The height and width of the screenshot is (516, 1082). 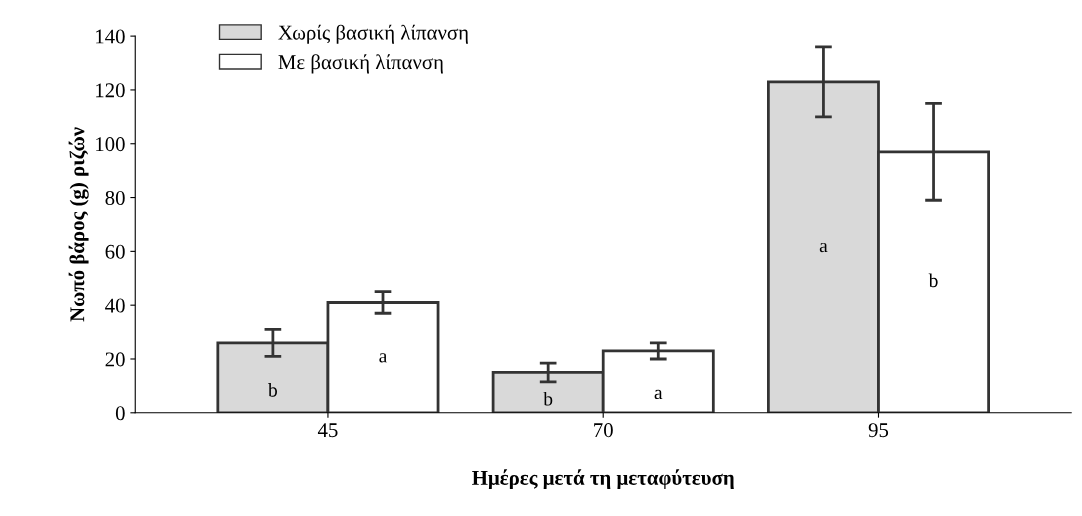 What do you see at coordinates (110, 90) in the screenshot?
I see `y-tick-label: 120` at bounding box center [110, 90].